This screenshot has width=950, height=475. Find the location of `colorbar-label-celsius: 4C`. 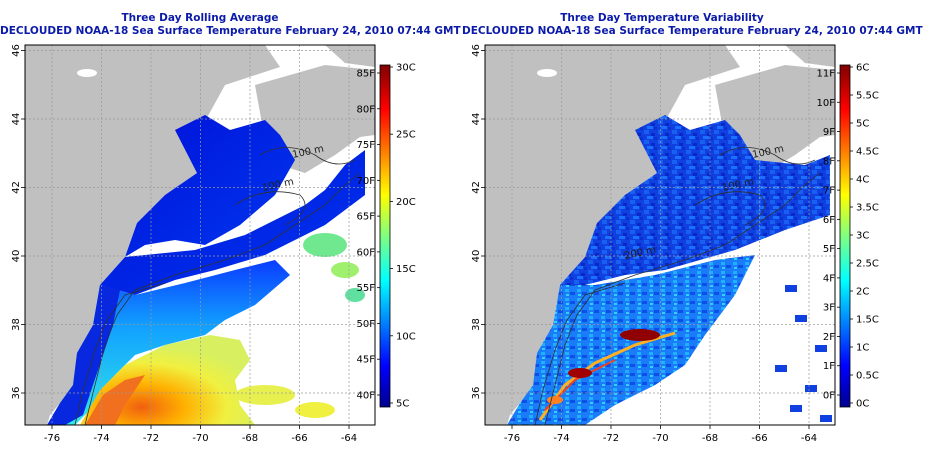

colorbar-label-celsius: 4C is located at coordinates (862, 180).